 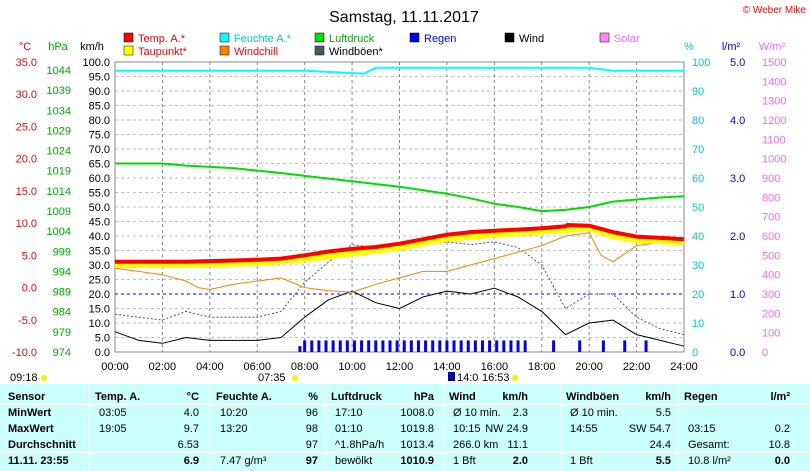 I want to click on wind-axis-tick: 55.0, so click(x=99, y=194).